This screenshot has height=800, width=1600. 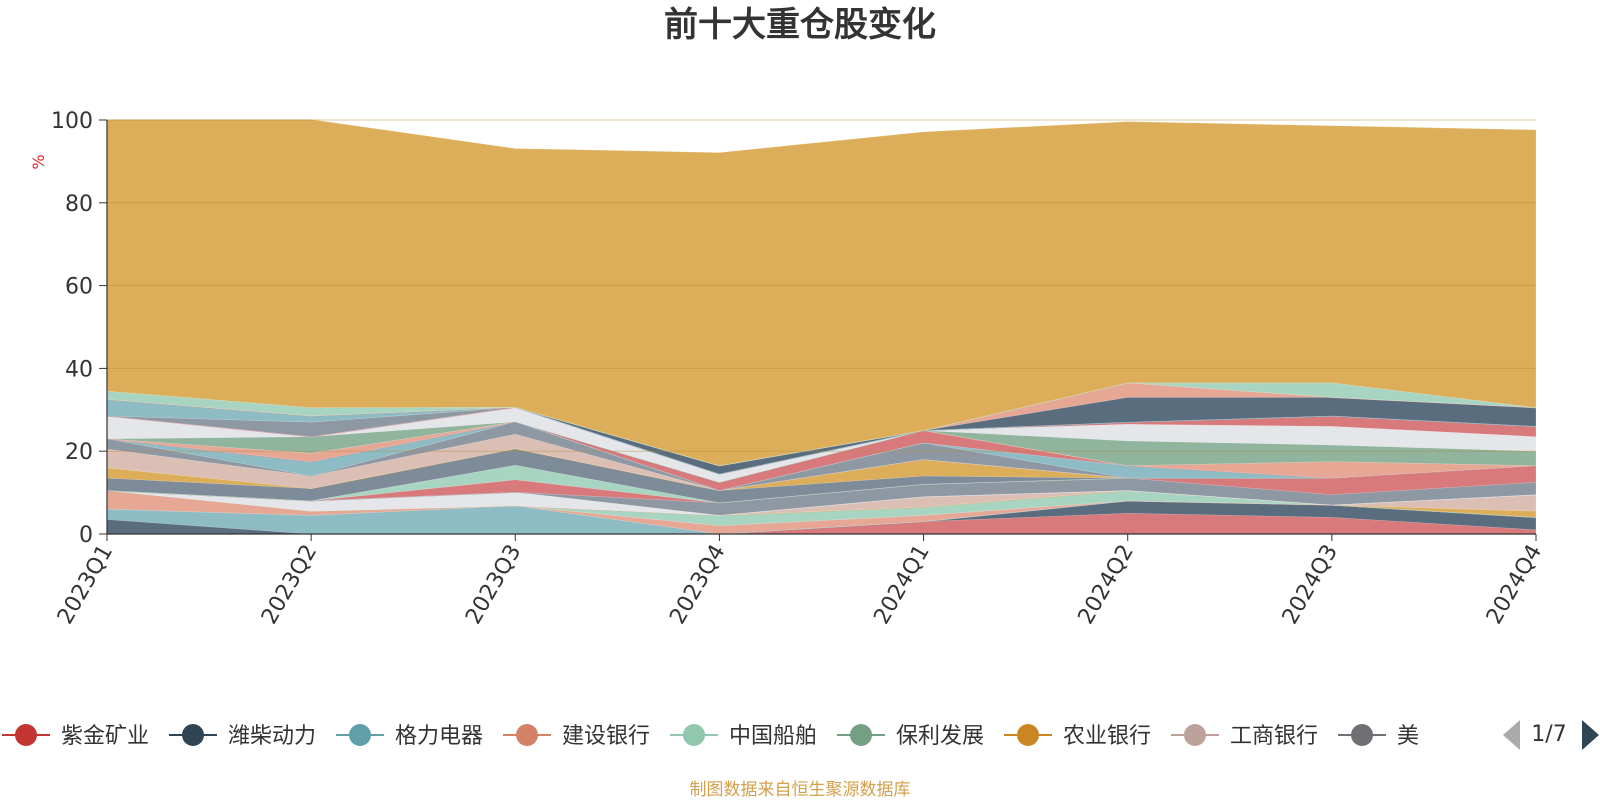 I want to click on x-tick-label: 2023Q1, so click(x=85, y=585).